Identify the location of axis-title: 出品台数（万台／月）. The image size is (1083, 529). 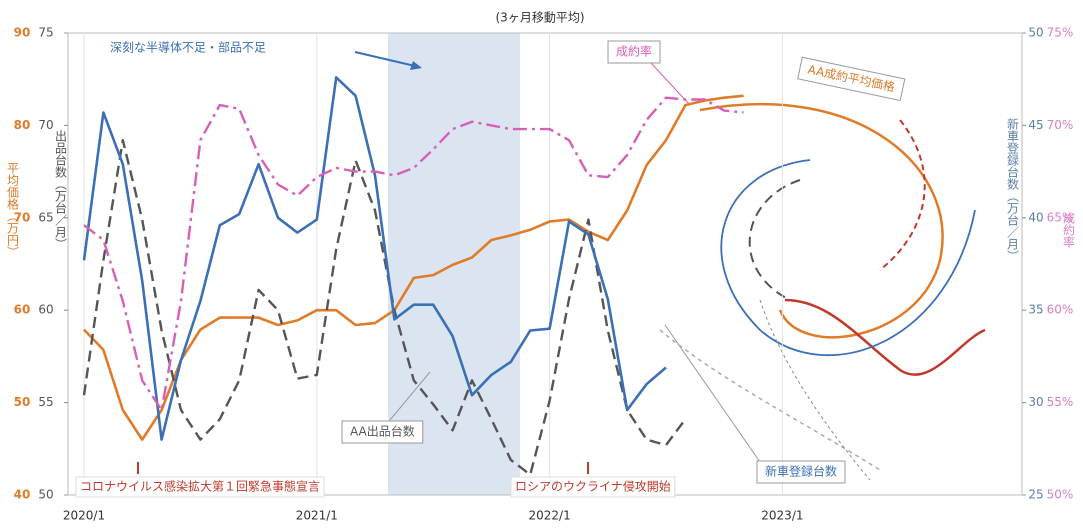
(61, 190).